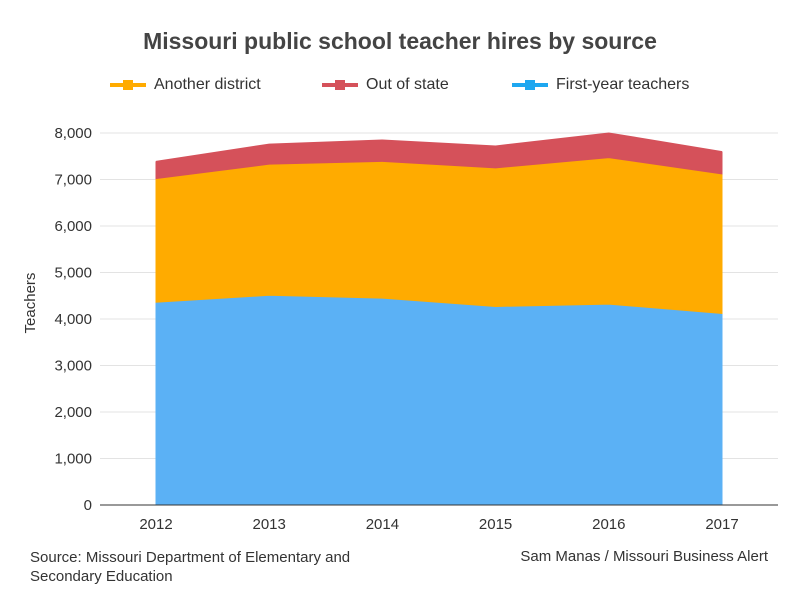 This screenshot has width=800, height=600. Describe the element at coordinates (495, 524) in the screenshot. I see `x-tick-label: 2015` at that location.